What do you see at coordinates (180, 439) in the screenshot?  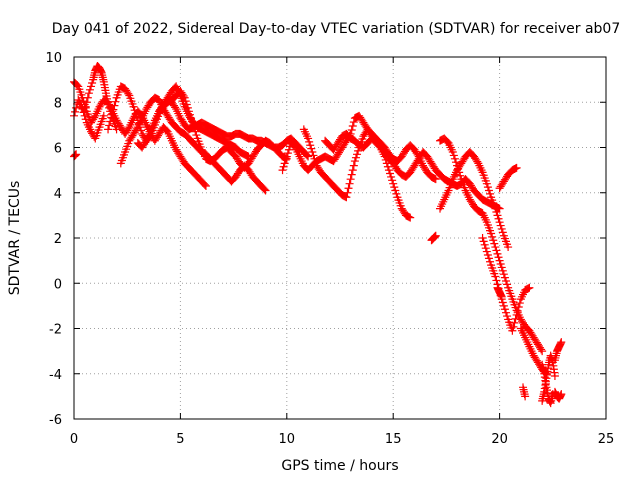 I see `x-tick-label: 5` at bounding box center [180, 439].